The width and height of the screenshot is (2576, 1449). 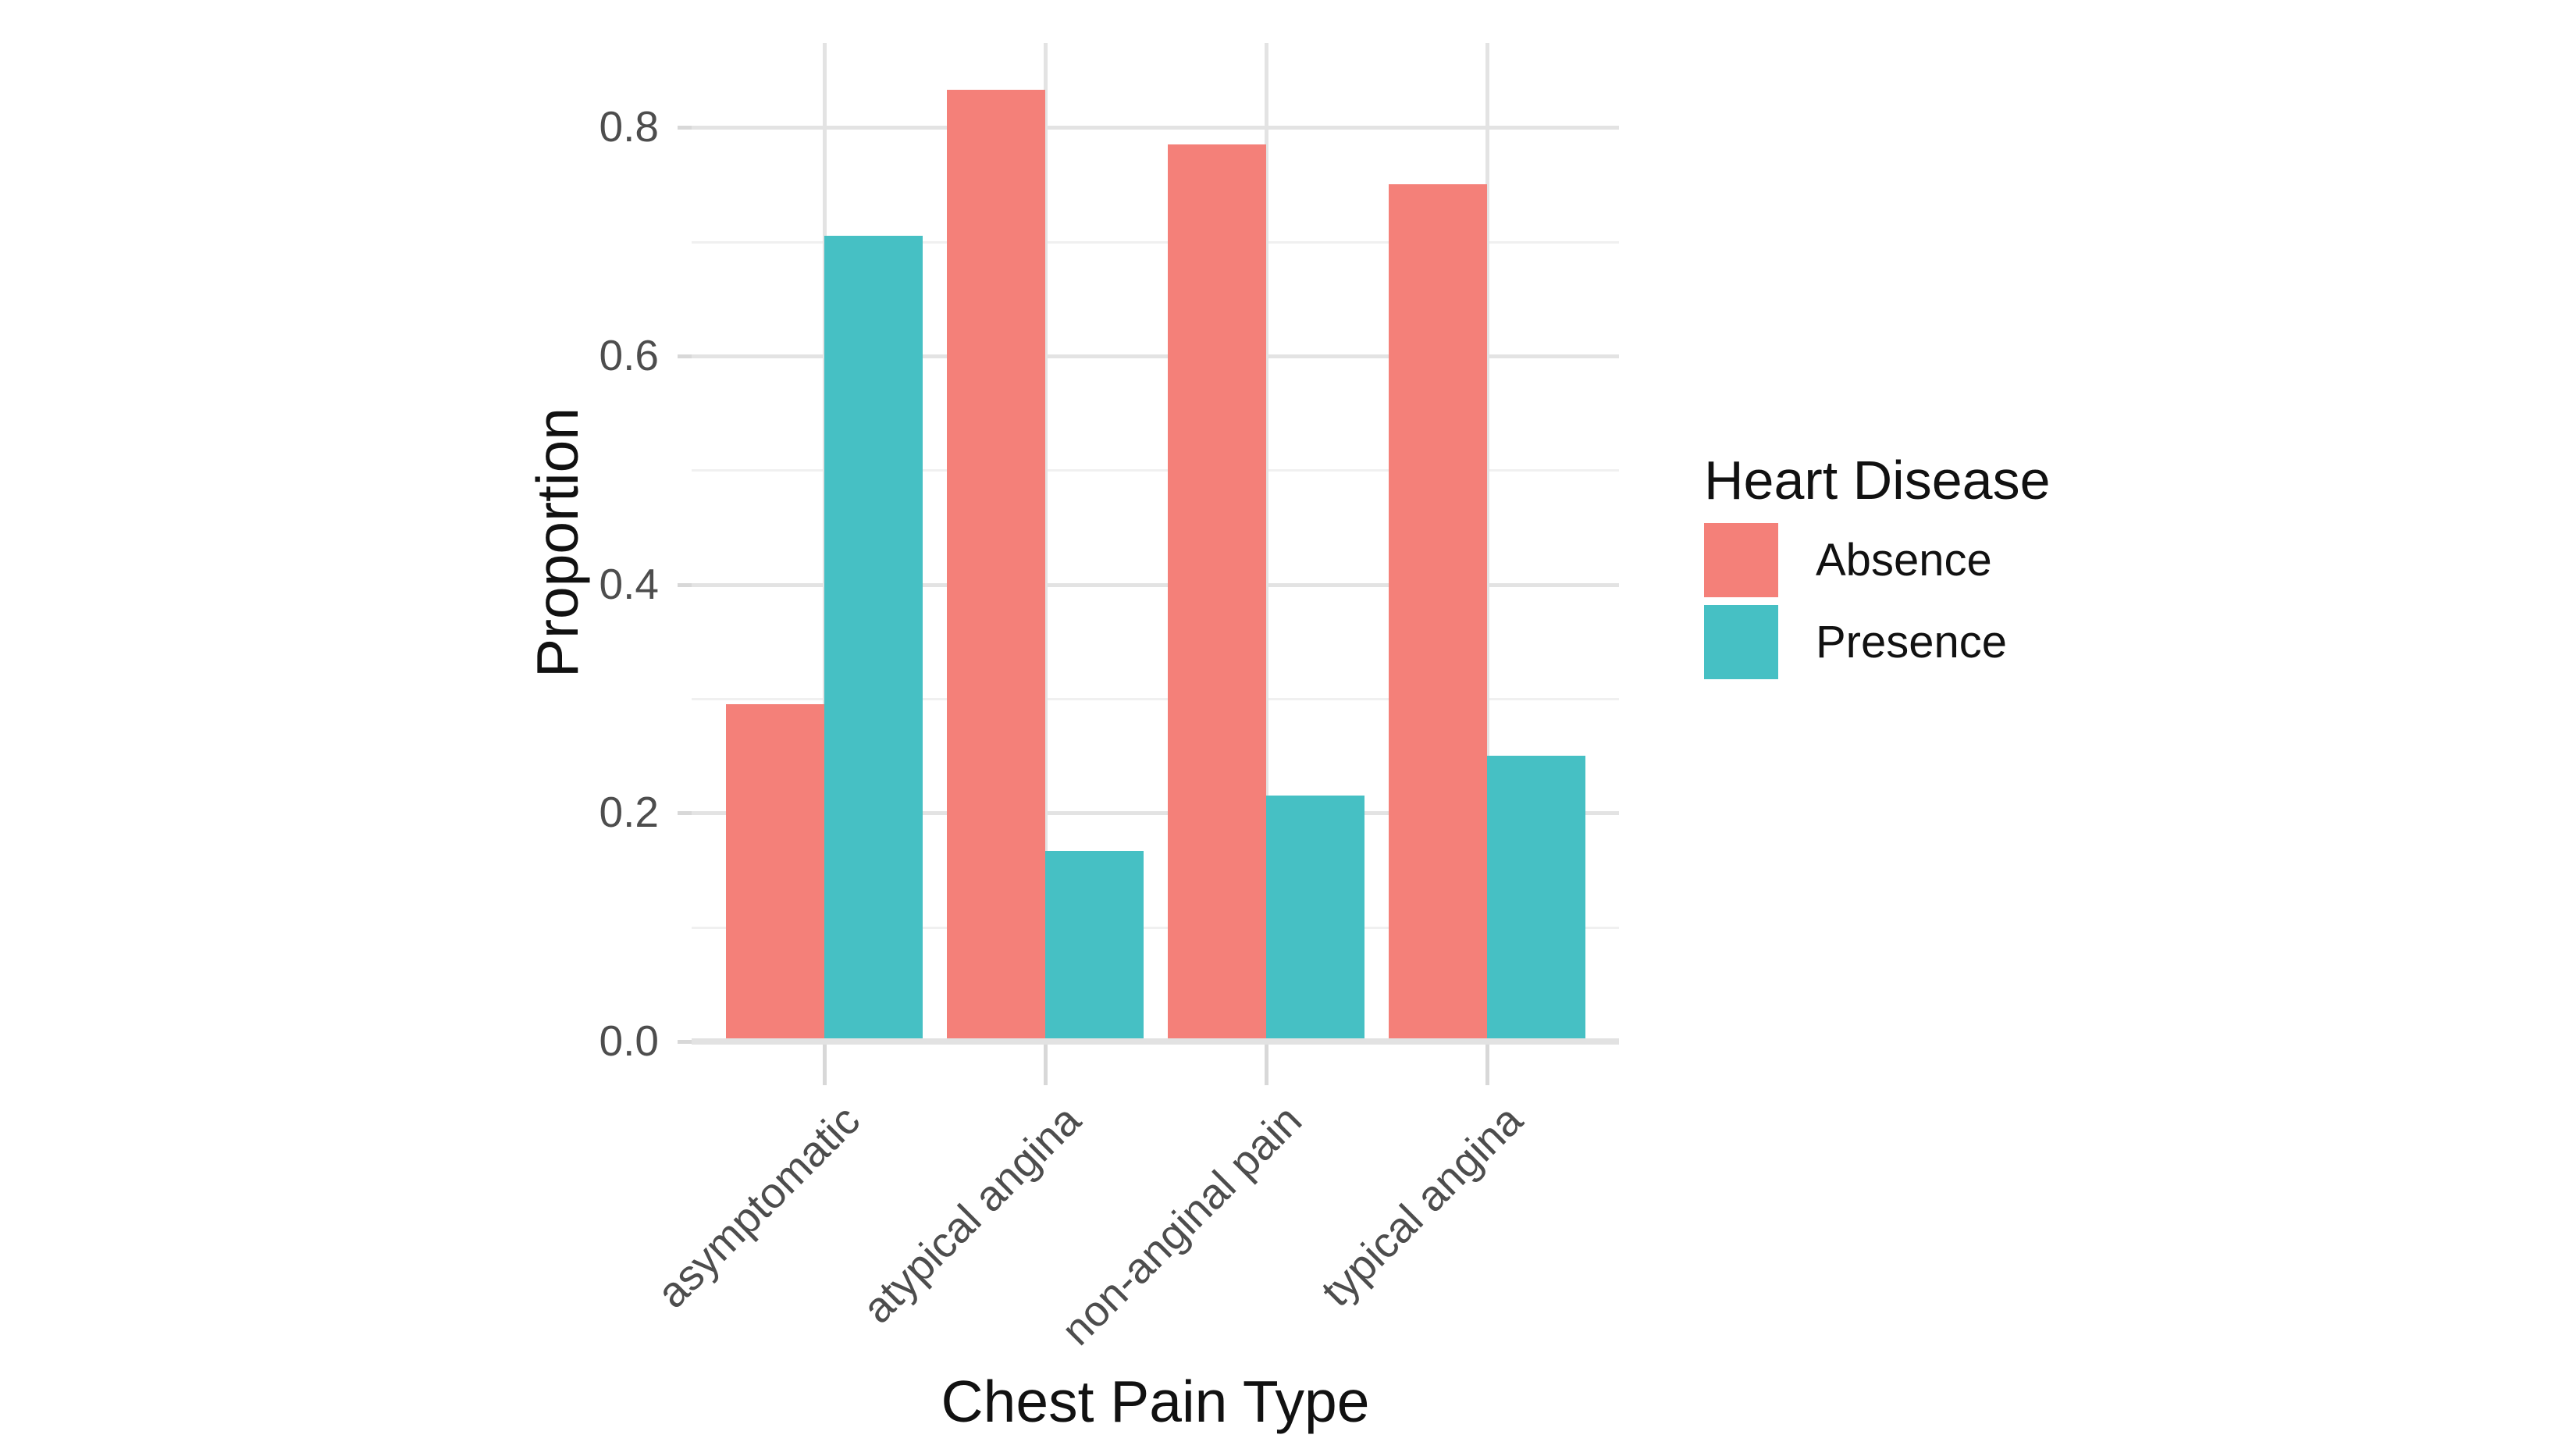 I want to click on legend-key-presence-swatch, so click(x=1741, y=642).